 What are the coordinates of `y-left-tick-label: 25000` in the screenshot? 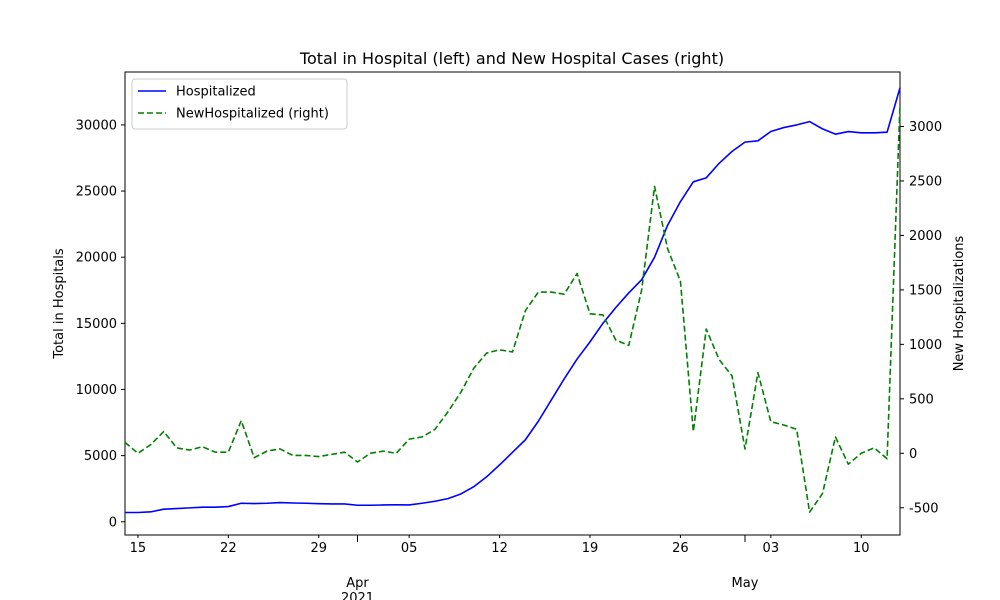 It's located at (96, 192).